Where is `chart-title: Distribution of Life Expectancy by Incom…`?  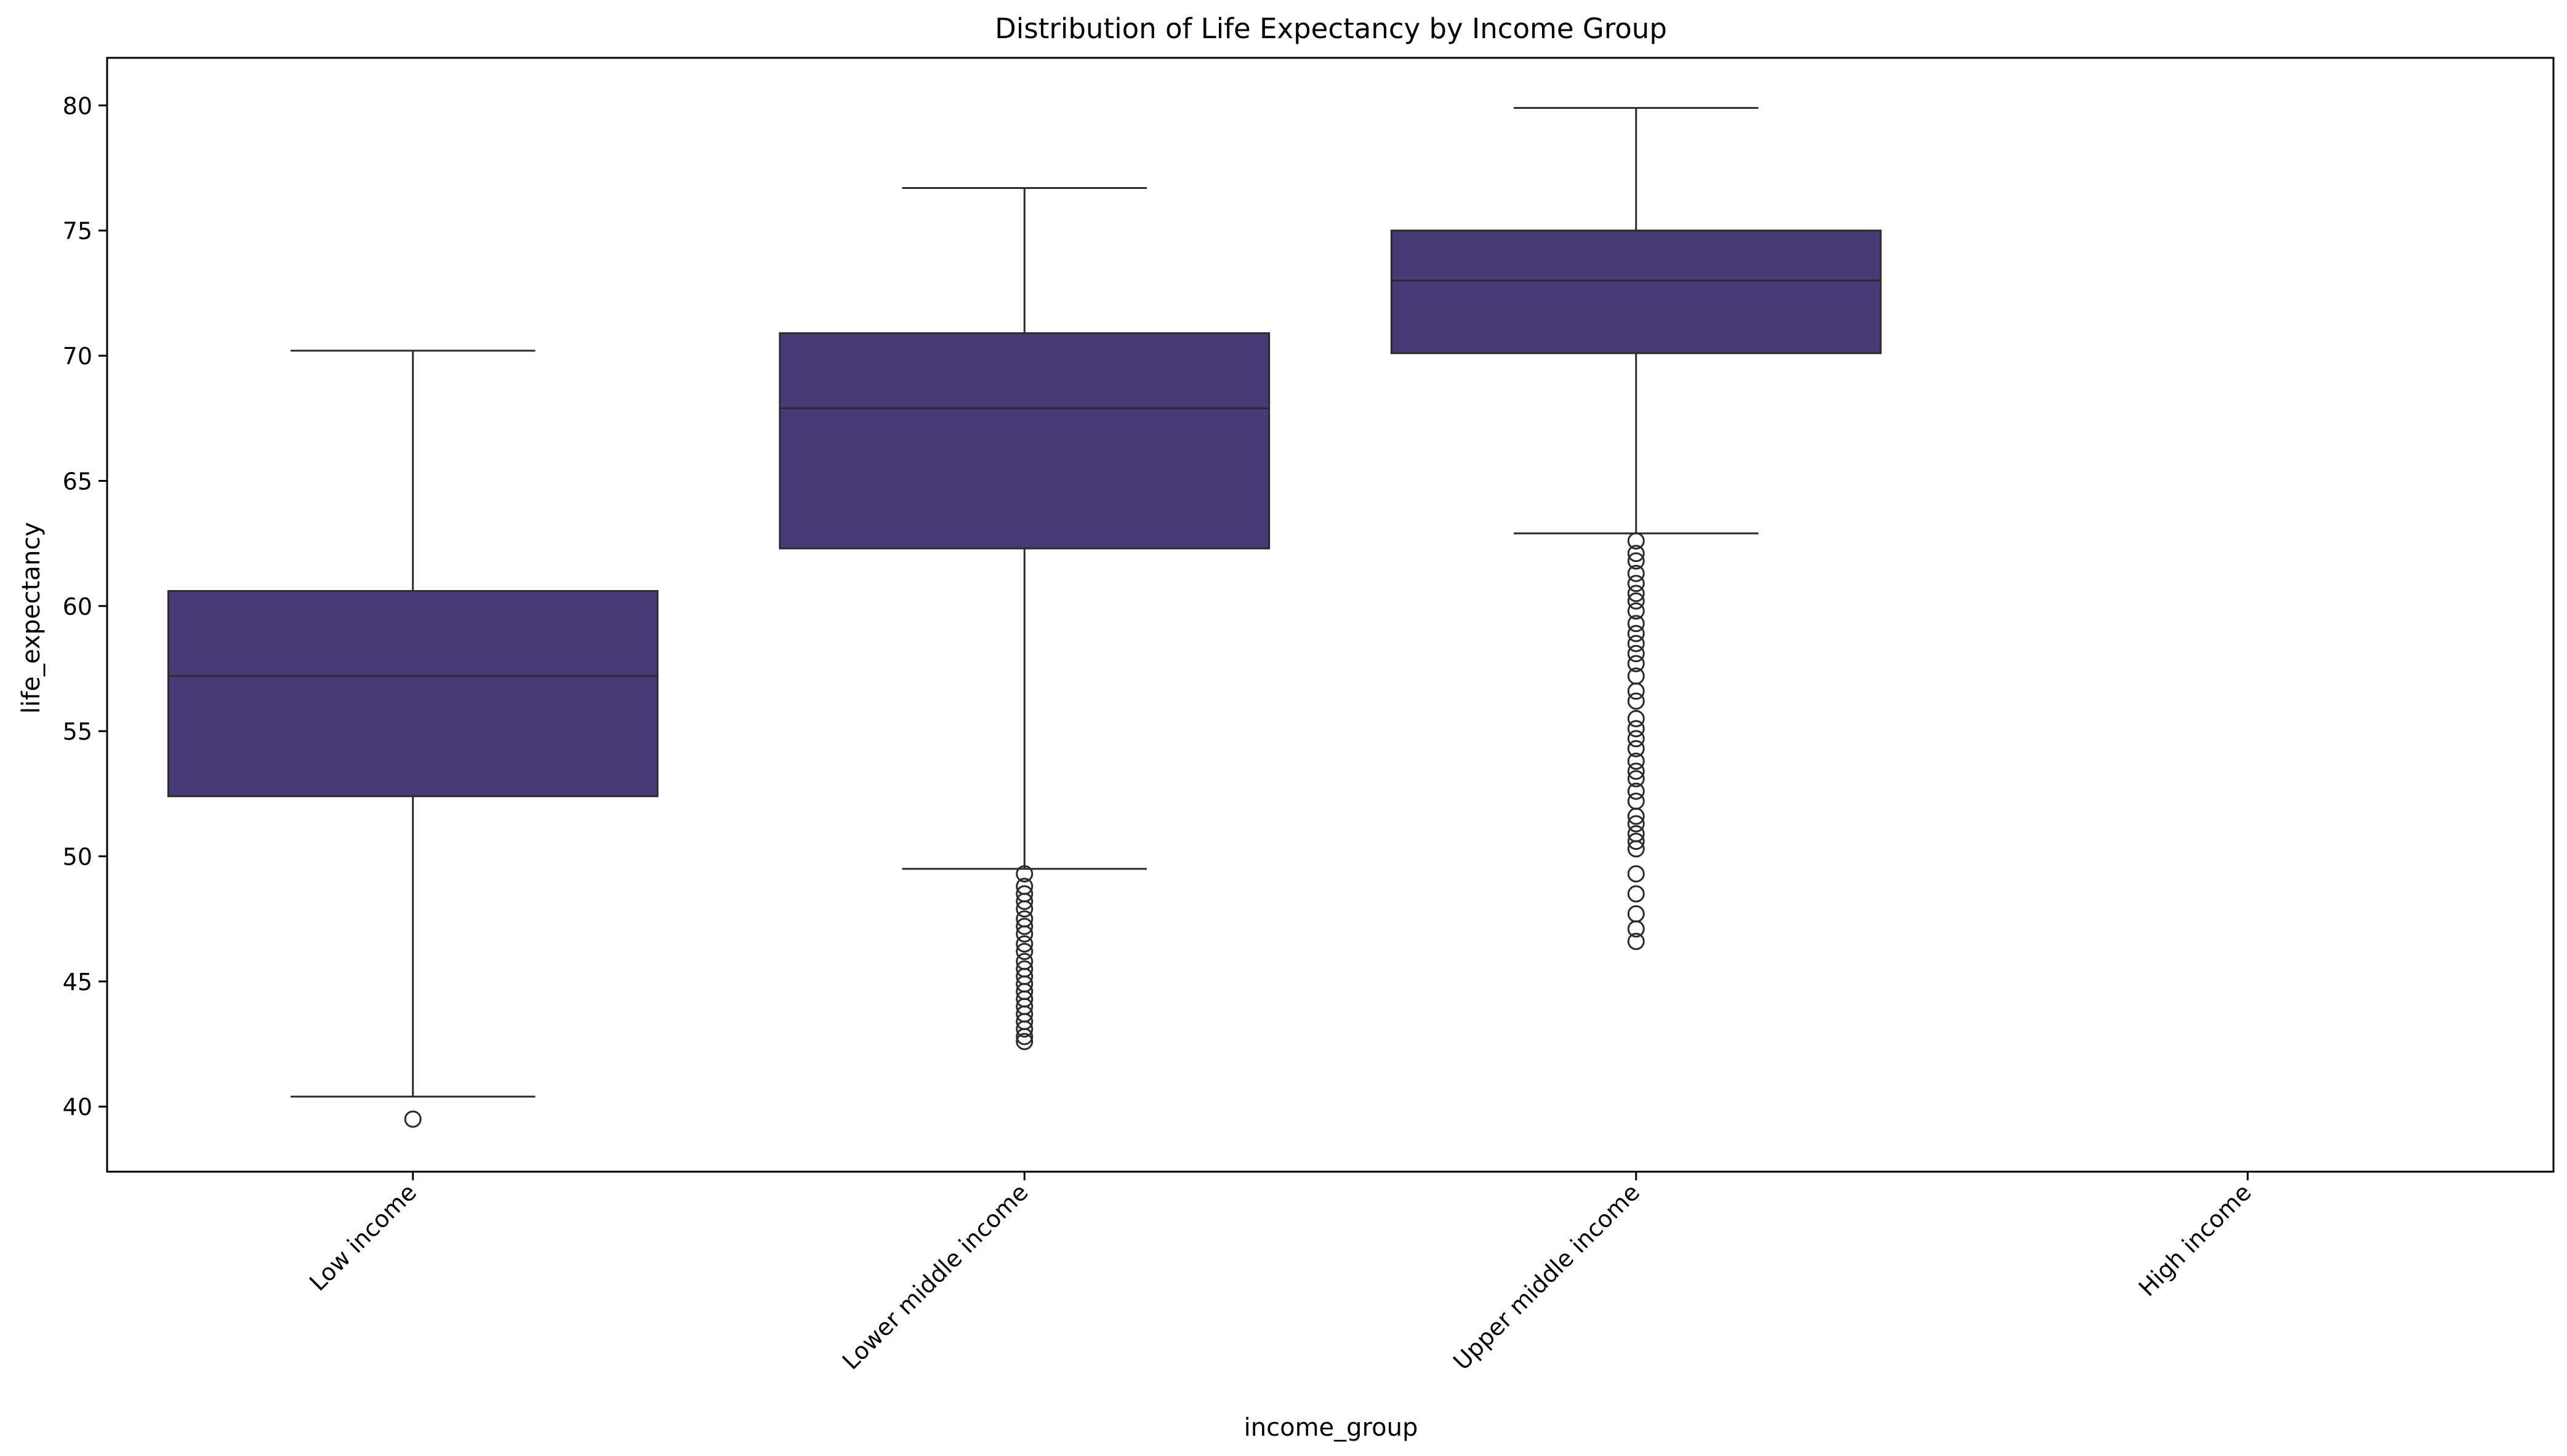
chart-title: Distribution of Life Expectancy by Incom… is located at coordinates (1331, 28).